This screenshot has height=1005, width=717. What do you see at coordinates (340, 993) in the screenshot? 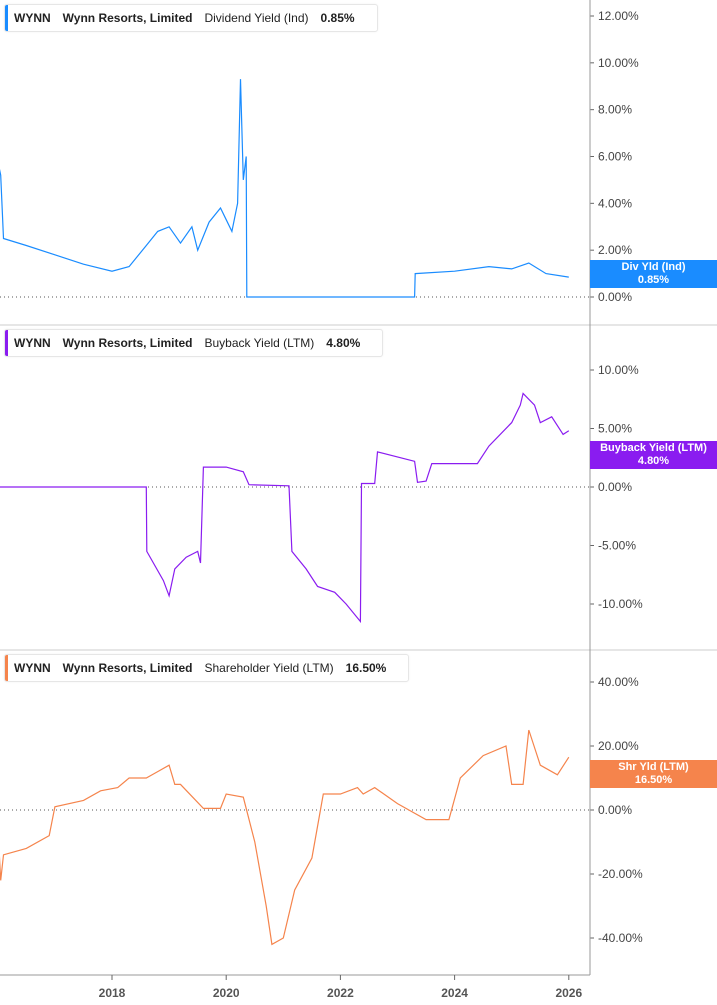
I see `x-tick-label: 2022` at bounding box center [340, 993].